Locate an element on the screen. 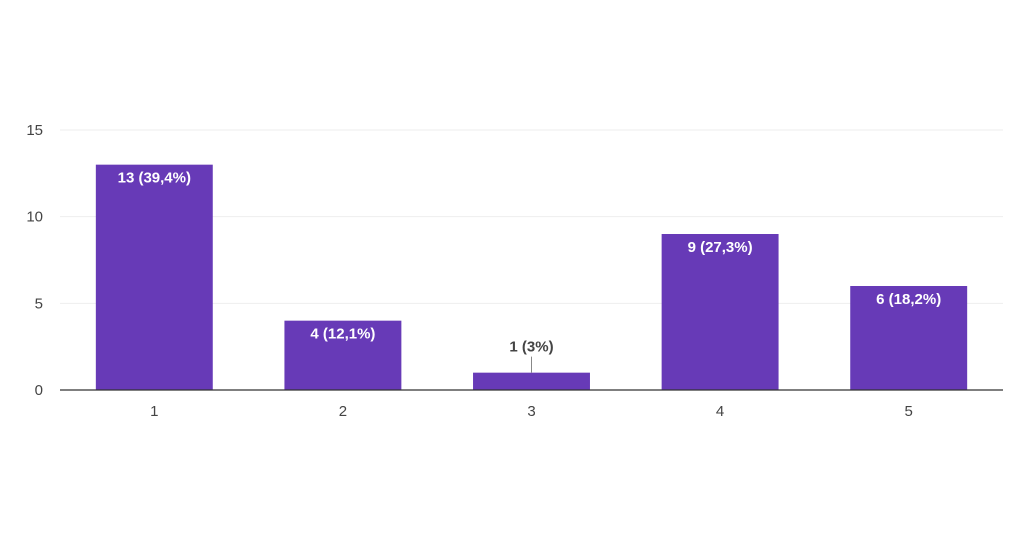 The height and width of the screenshot is (538, 1024). y-tick-label: 15 is located at coordinates (34, 130).